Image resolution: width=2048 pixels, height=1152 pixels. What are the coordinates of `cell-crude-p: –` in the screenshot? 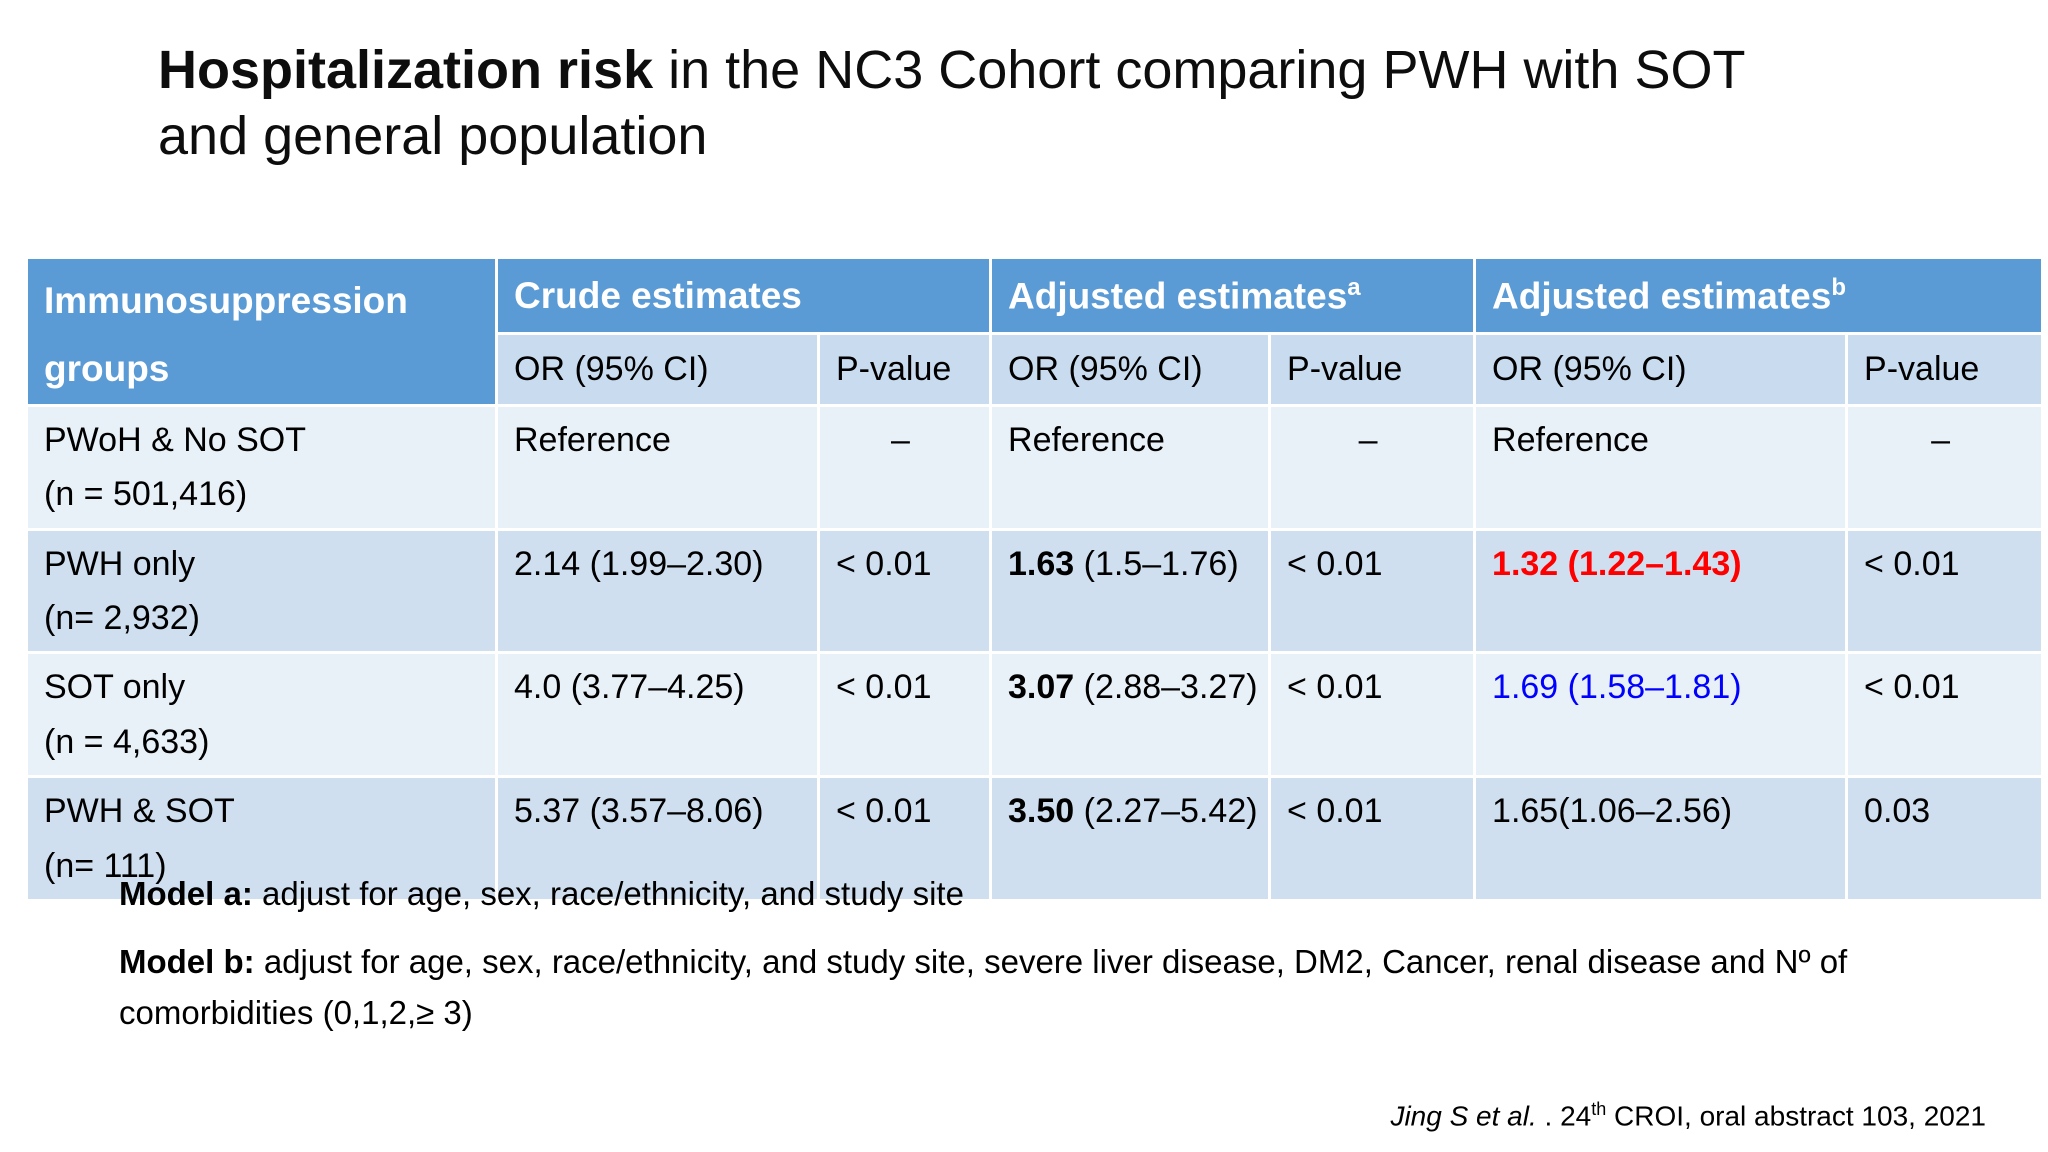 It's located at (904, 467).